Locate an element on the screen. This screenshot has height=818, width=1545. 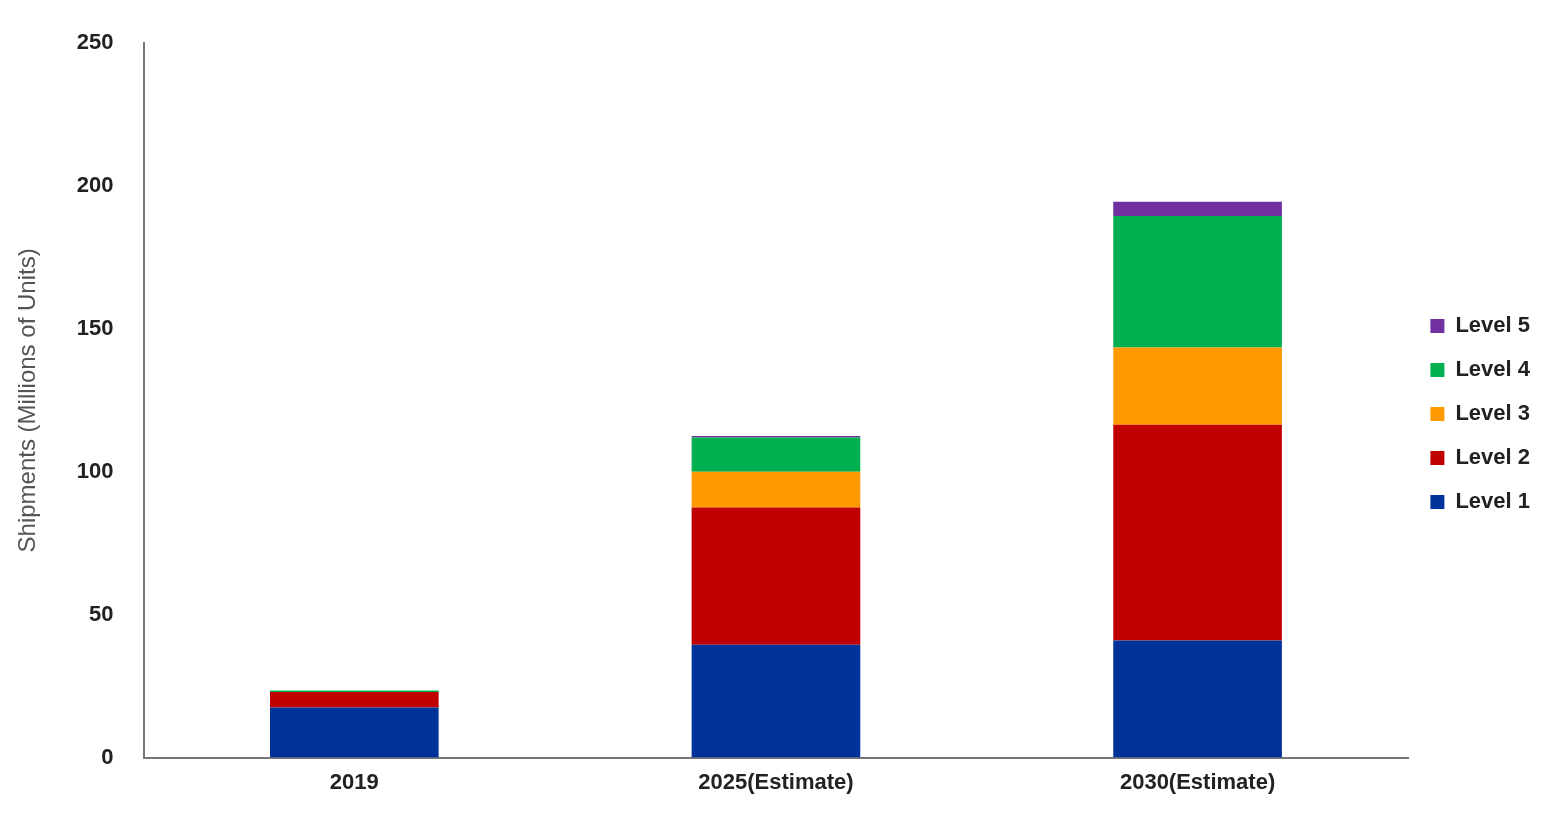
y-tick-label: 50 is located at coordinates (101, 613).